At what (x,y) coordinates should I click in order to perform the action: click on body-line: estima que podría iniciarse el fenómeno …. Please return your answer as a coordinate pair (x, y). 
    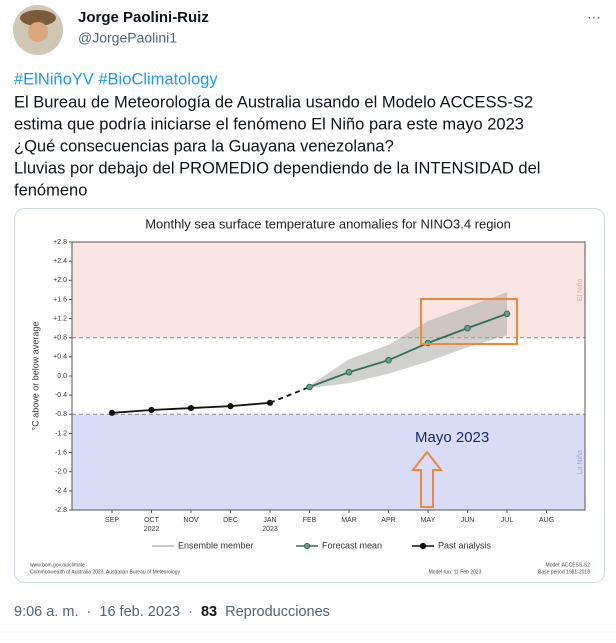
    Looking at the image, I should click on (269, 124).